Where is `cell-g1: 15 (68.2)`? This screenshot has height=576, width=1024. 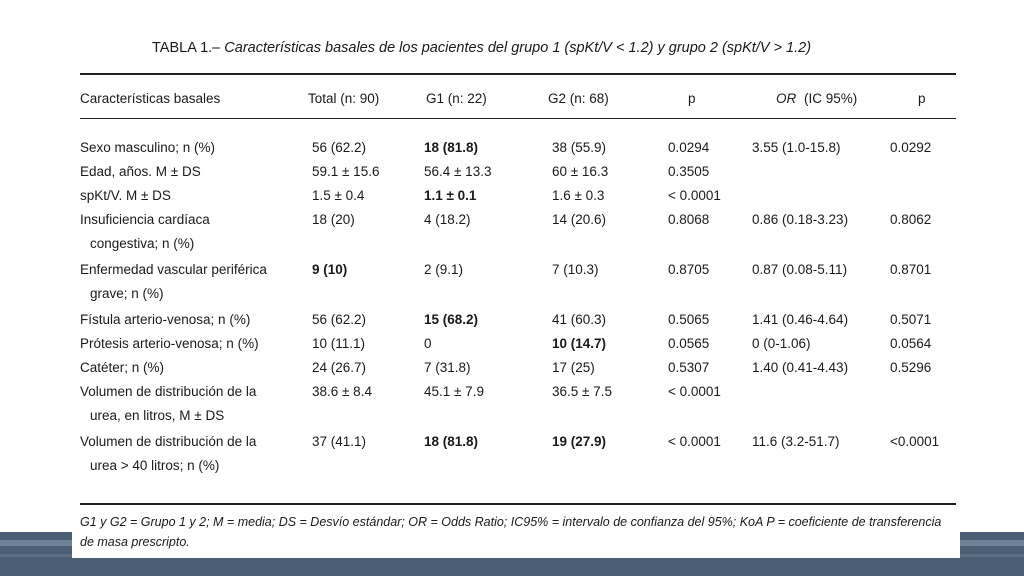
cell-g1: 15 (68.2) is located at coordinates (451, 319).